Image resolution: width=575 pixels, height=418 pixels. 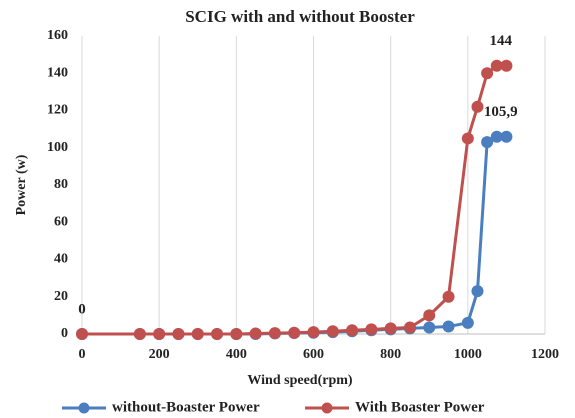 What do you see at coordinates (57, 72) in the screenshot?
I see `y-tick-label: 140` at bounding box center [57, 72].